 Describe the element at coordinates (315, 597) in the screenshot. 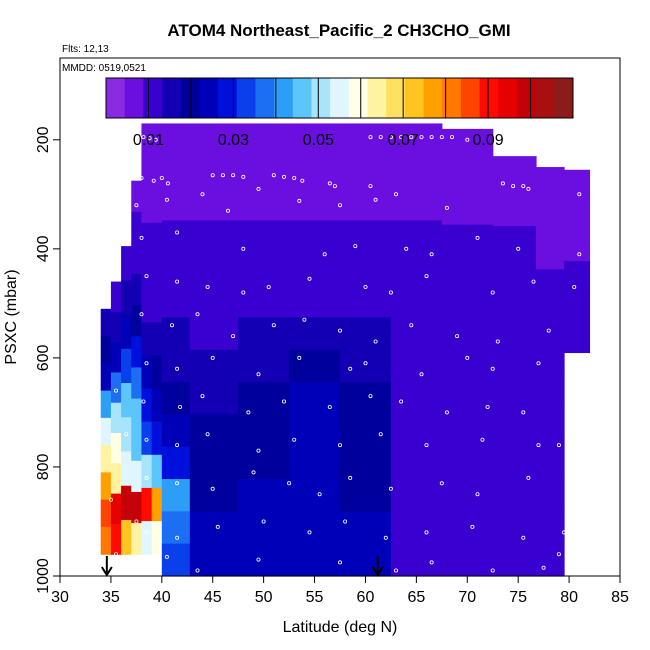

I see `x-tick-label: 55` at that location.